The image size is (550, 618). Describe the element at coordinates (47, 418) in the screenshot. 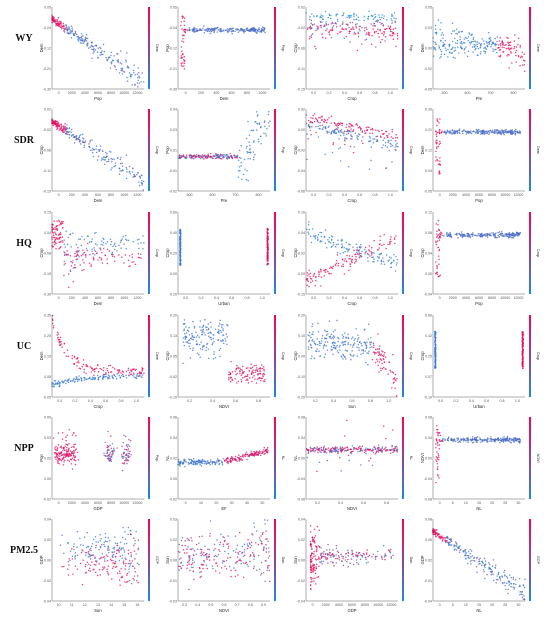

I see `y-tick-label: 0.05` at that location.